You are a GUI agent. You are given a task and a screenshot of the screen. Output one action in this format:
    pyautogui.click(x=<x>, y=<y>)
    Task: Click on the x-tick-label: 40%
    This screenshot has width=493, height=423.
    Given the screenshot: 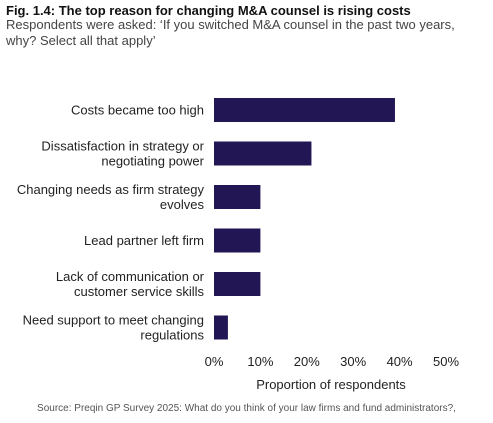 What is the action you would take?
    pyautogui.click(x=400, y=361)
    